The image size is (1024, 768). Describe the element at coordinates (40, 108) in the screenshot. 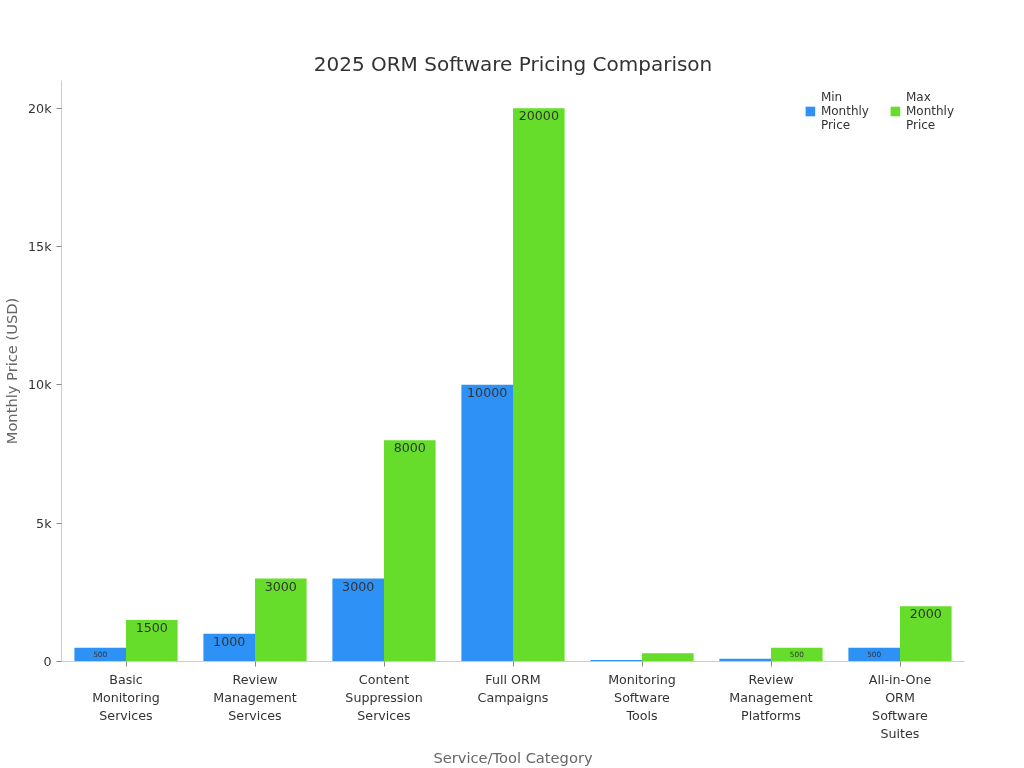

I see `y-tick-label: 20k` at that location.